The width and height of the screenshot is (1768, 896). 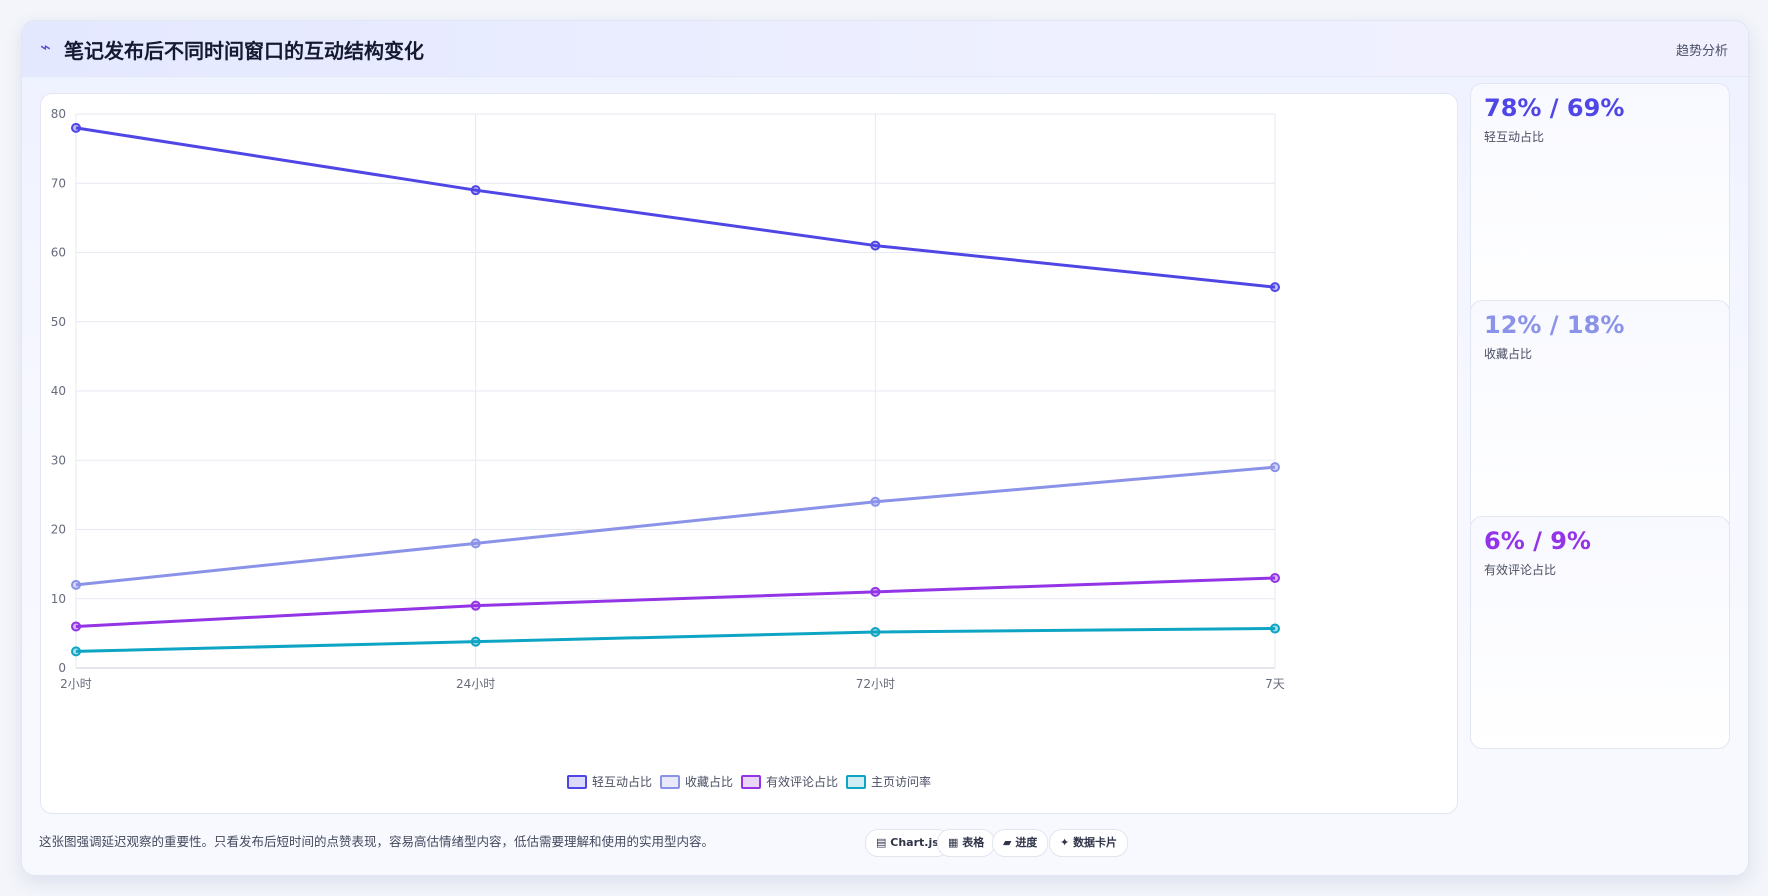 I want to click on x-tick-label: 7天, so click(x=1275, y=684).